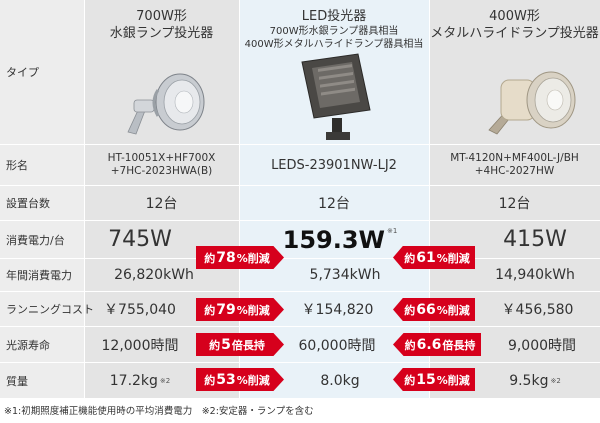 The image size is (600, 423). Describe the element at coordinates (334, 204) in the screenshot. I see `led-count: 12台` at that location.